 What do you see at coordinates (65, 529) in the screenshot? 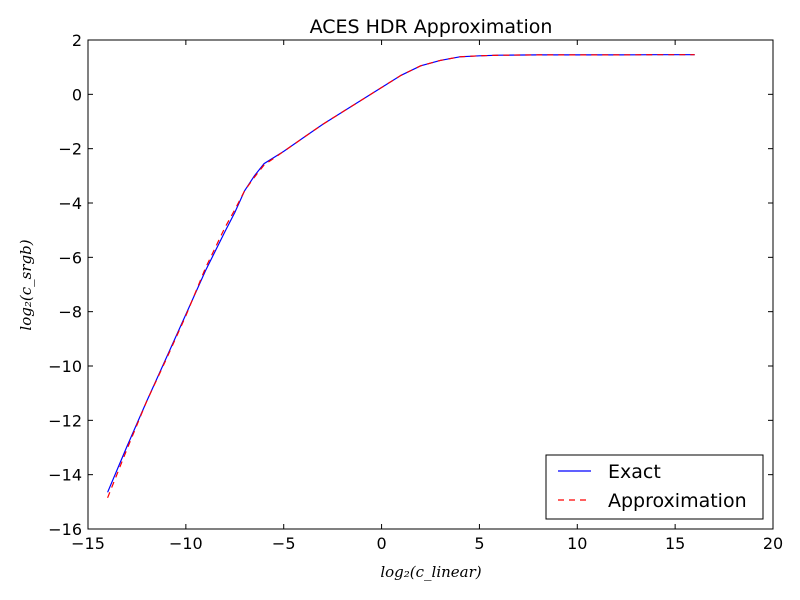
I see `y-tick-label: −16` at bounding box center [65, 529].